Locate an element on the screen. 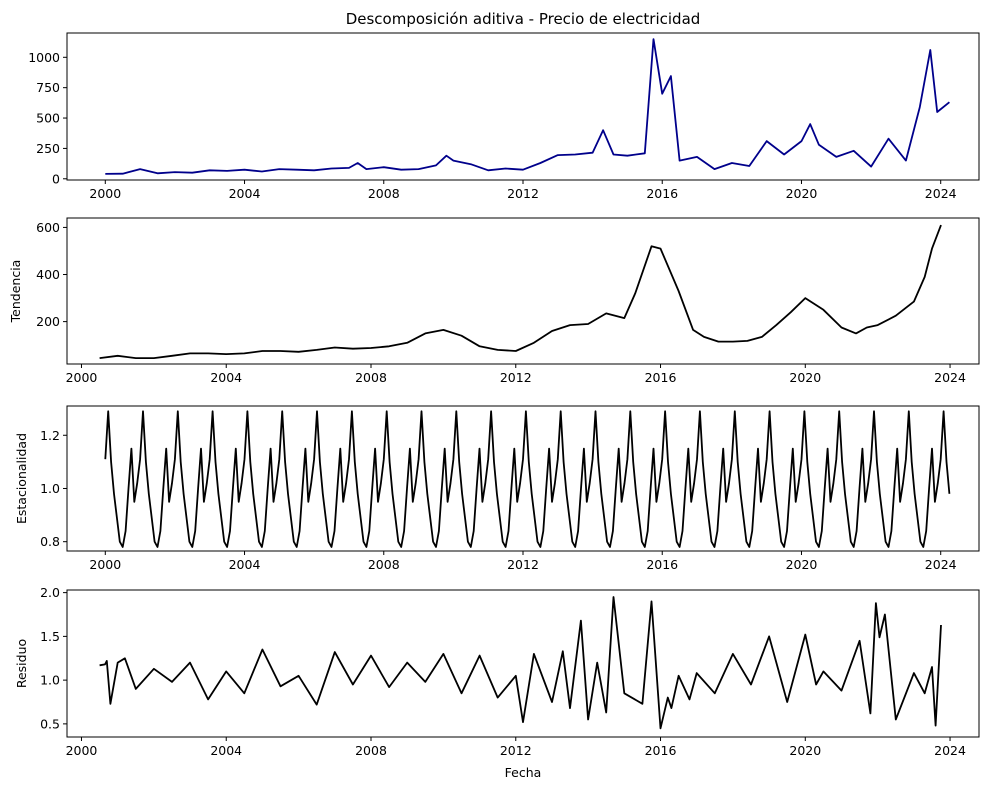 This screenshot has width=989, height=790. y-tick-label: 1000 is located at coordinates (44, 57).